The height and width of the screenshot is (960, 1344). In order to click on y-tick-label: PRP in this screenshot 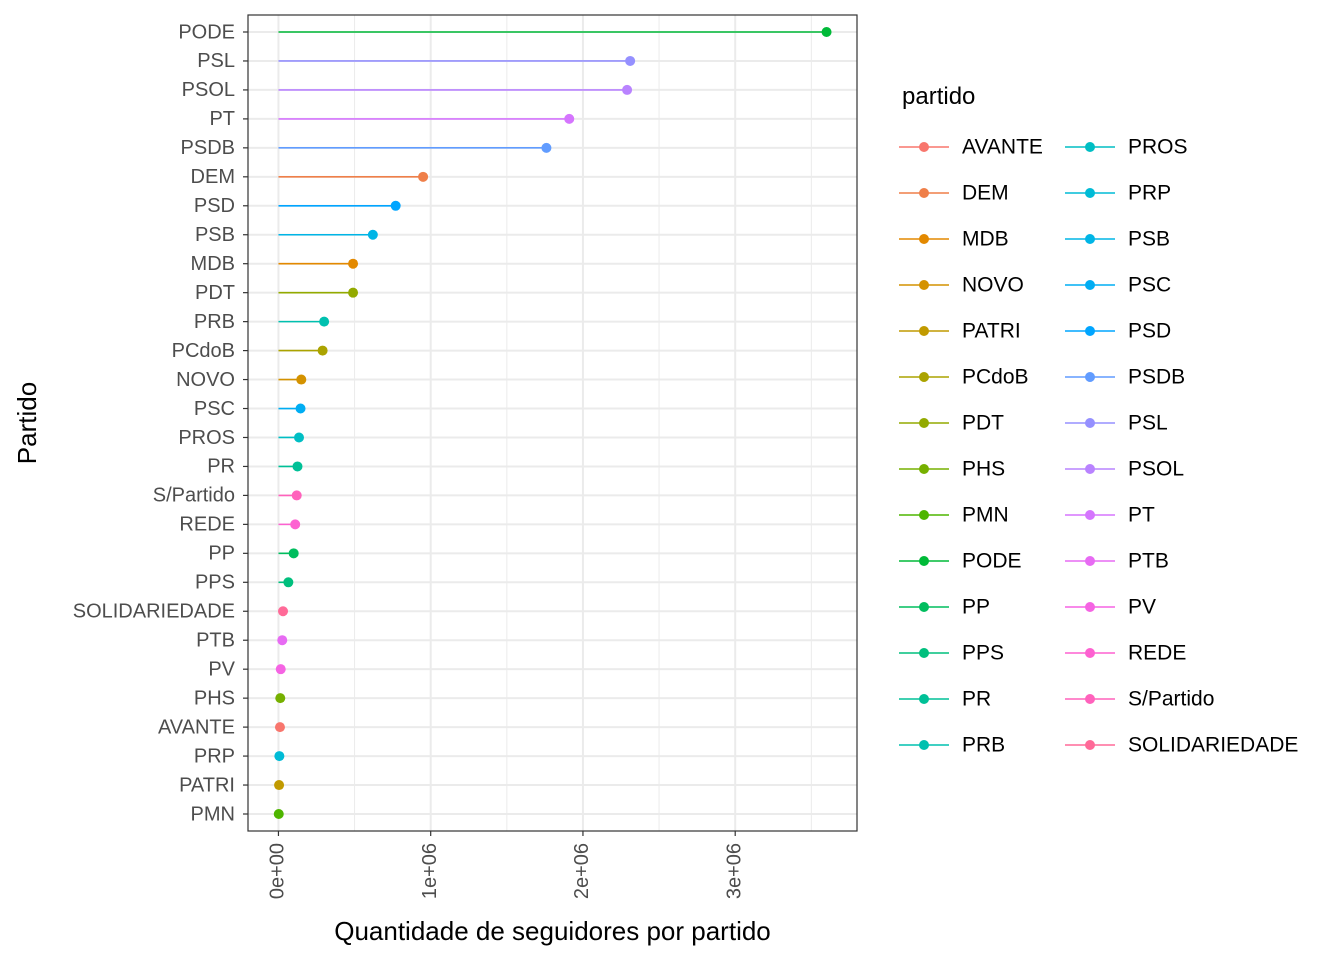, I will do `click(214, 756)`.